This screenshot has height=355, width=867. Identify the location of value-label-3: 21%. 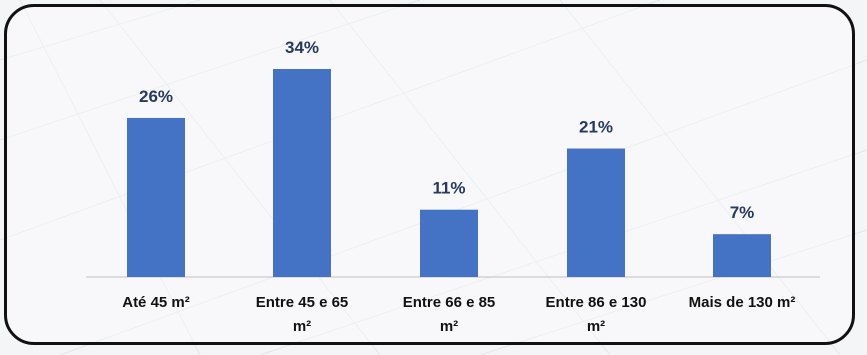
(596, 127).